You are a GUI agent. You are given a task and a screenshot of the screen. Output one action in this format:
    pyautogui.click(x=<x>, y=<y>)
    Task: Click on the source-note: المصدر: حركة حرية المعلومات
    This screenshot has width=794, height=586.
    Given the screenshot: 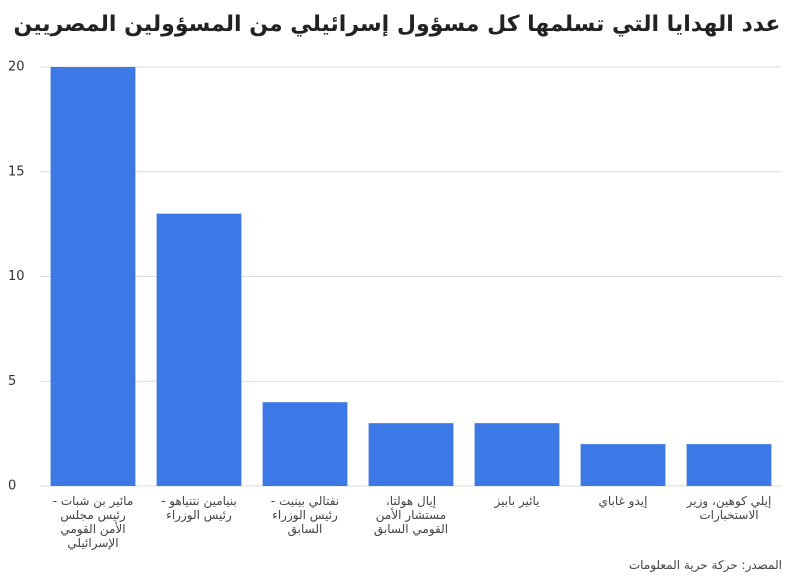 What is the action you would take?
    pyautogui.click(x=705, y=565)
    